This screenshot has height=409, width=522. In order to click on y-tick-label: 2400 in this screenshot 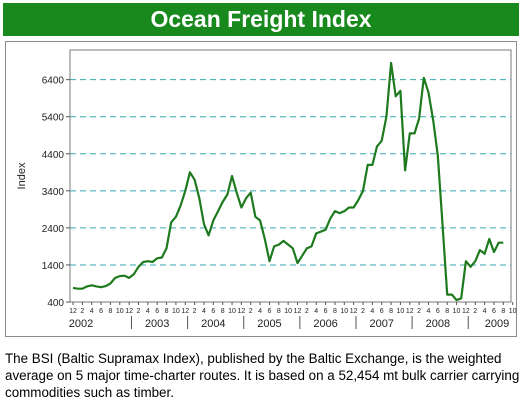, I will do `click(53, 229)`.